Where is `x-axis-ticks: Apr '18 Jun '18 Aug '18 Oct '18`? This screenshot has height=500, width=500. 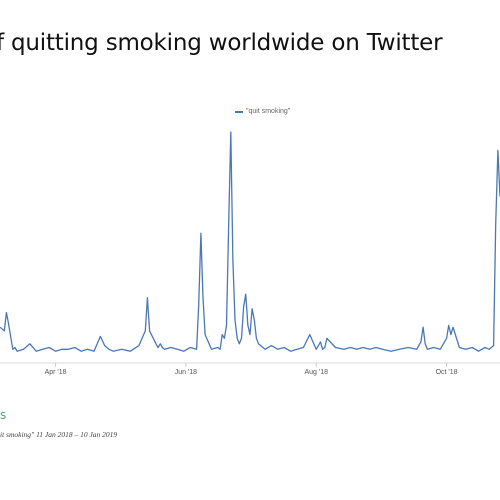
x-axis-ticks: Apr '18 Jun '18 Aug '18 Oct '18 is located at coordinates (251, 369).